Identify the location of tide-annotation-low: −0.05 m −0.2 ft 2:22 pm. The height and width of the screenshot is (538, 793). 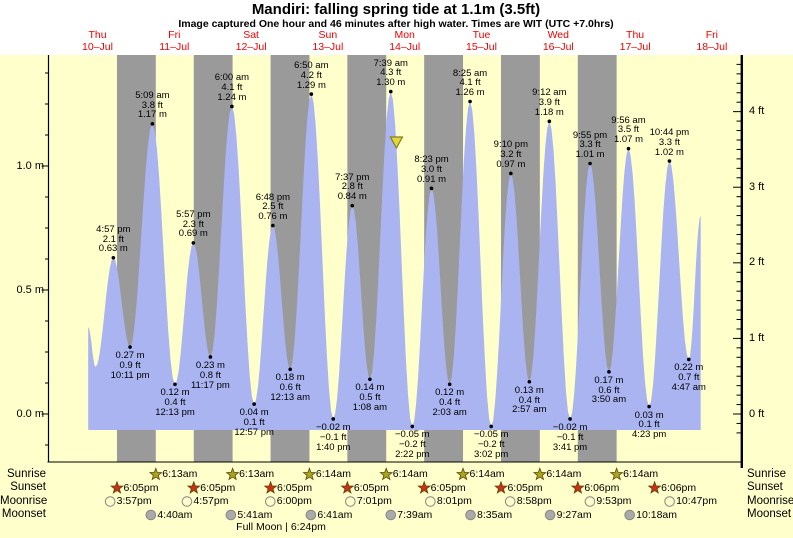
(412, 444).